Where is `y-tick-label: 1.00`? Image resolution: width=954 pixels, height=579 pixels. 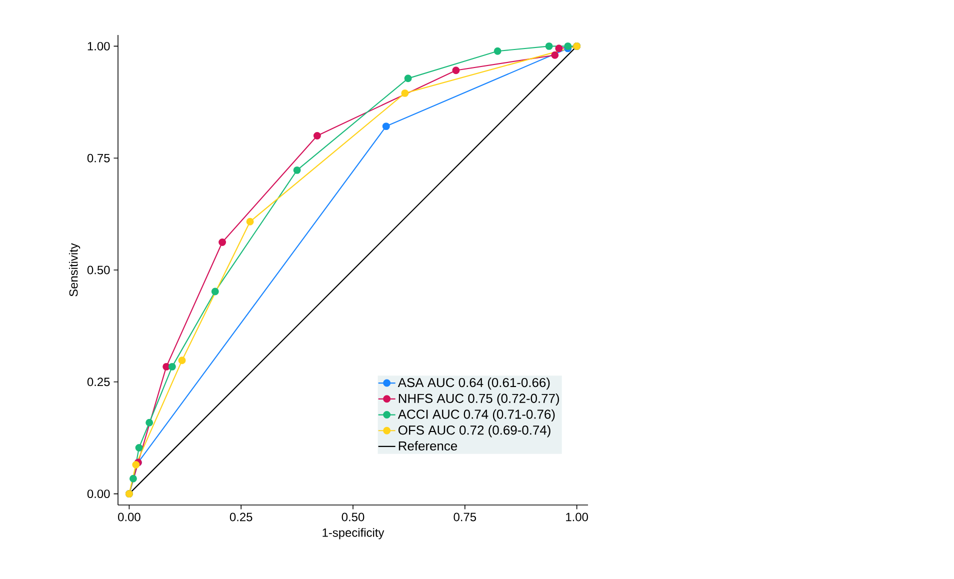
y-tick-label: 1.00 is located at coordinates (99, 46).